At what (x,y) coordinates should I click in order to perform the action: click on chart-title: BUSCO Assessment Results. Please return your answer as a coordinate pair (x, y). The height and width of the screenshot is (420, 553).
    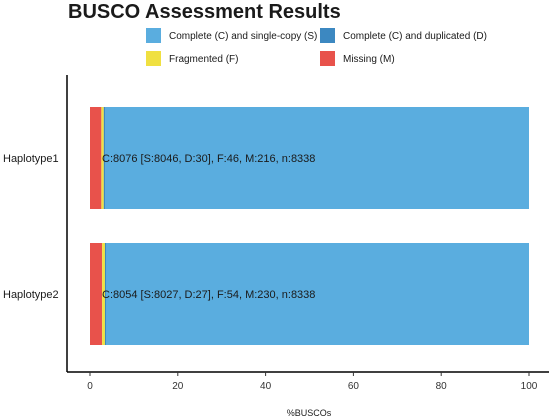
    Looking at the image, I should click on (204, 12).